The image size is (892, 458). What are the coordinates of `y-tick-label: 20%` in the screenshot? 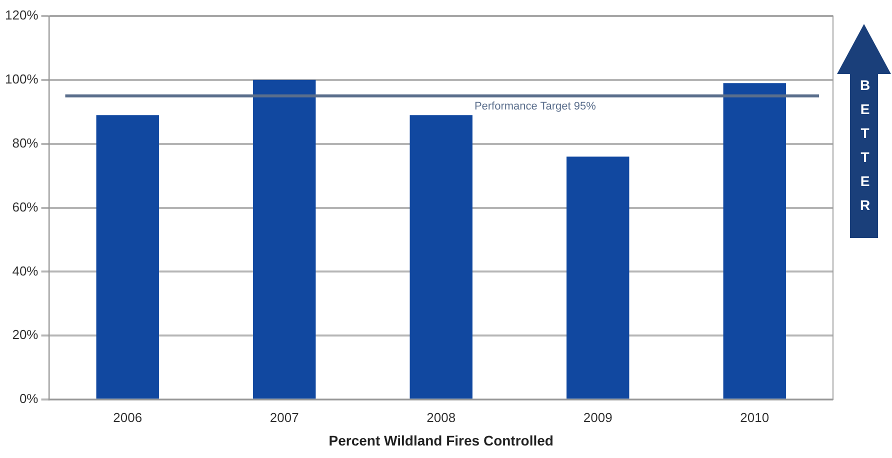 It's located at (25, 334).